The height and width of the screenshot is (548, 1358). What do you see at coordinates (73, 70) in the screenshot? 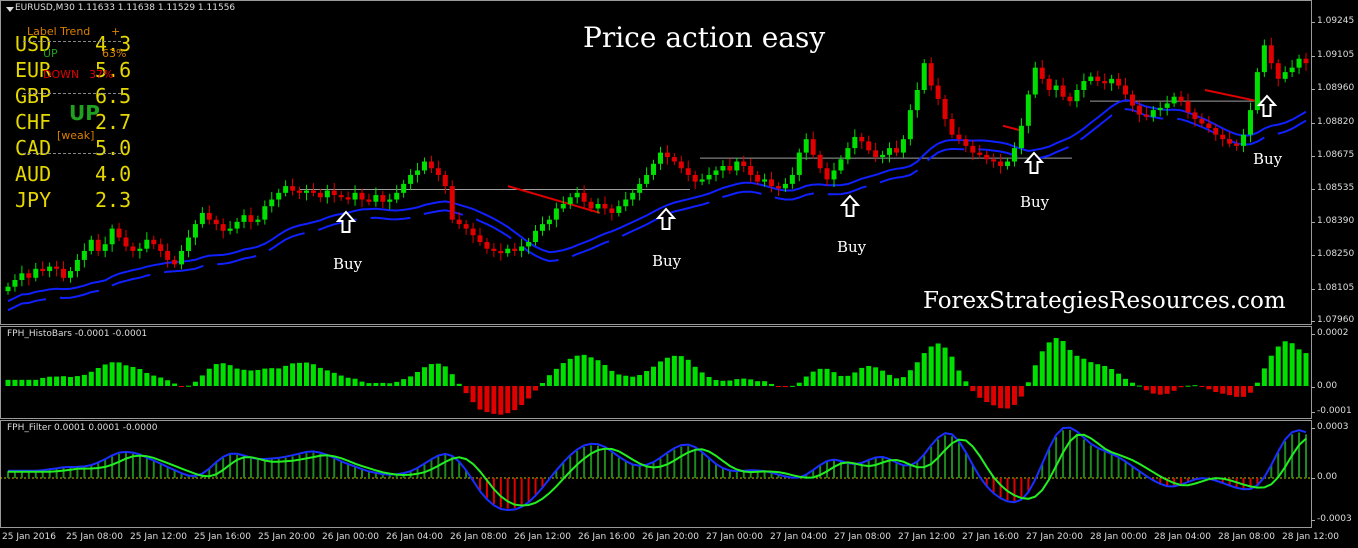
I see `strength-row: EUR 5.6` at bounding box center [73, 70].